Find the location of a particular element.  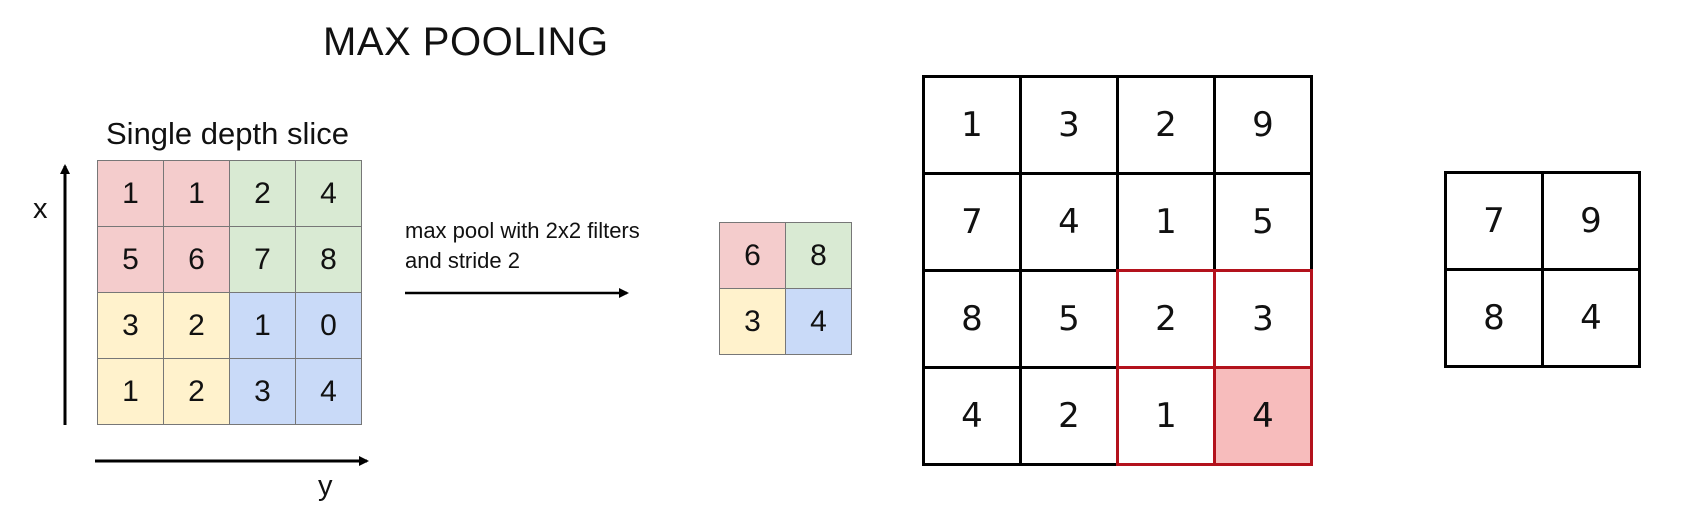

result-grid-cell: 9 is located at coordinates (1592, 222).